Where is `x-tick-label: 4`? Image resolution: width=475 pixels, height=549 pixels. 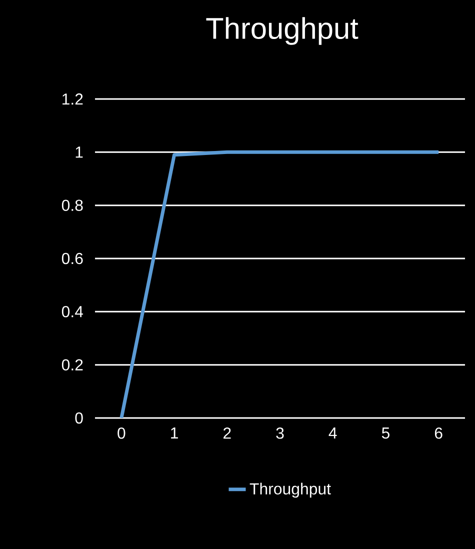 x-tick-label: 4 is located at coordinates (332, 433).